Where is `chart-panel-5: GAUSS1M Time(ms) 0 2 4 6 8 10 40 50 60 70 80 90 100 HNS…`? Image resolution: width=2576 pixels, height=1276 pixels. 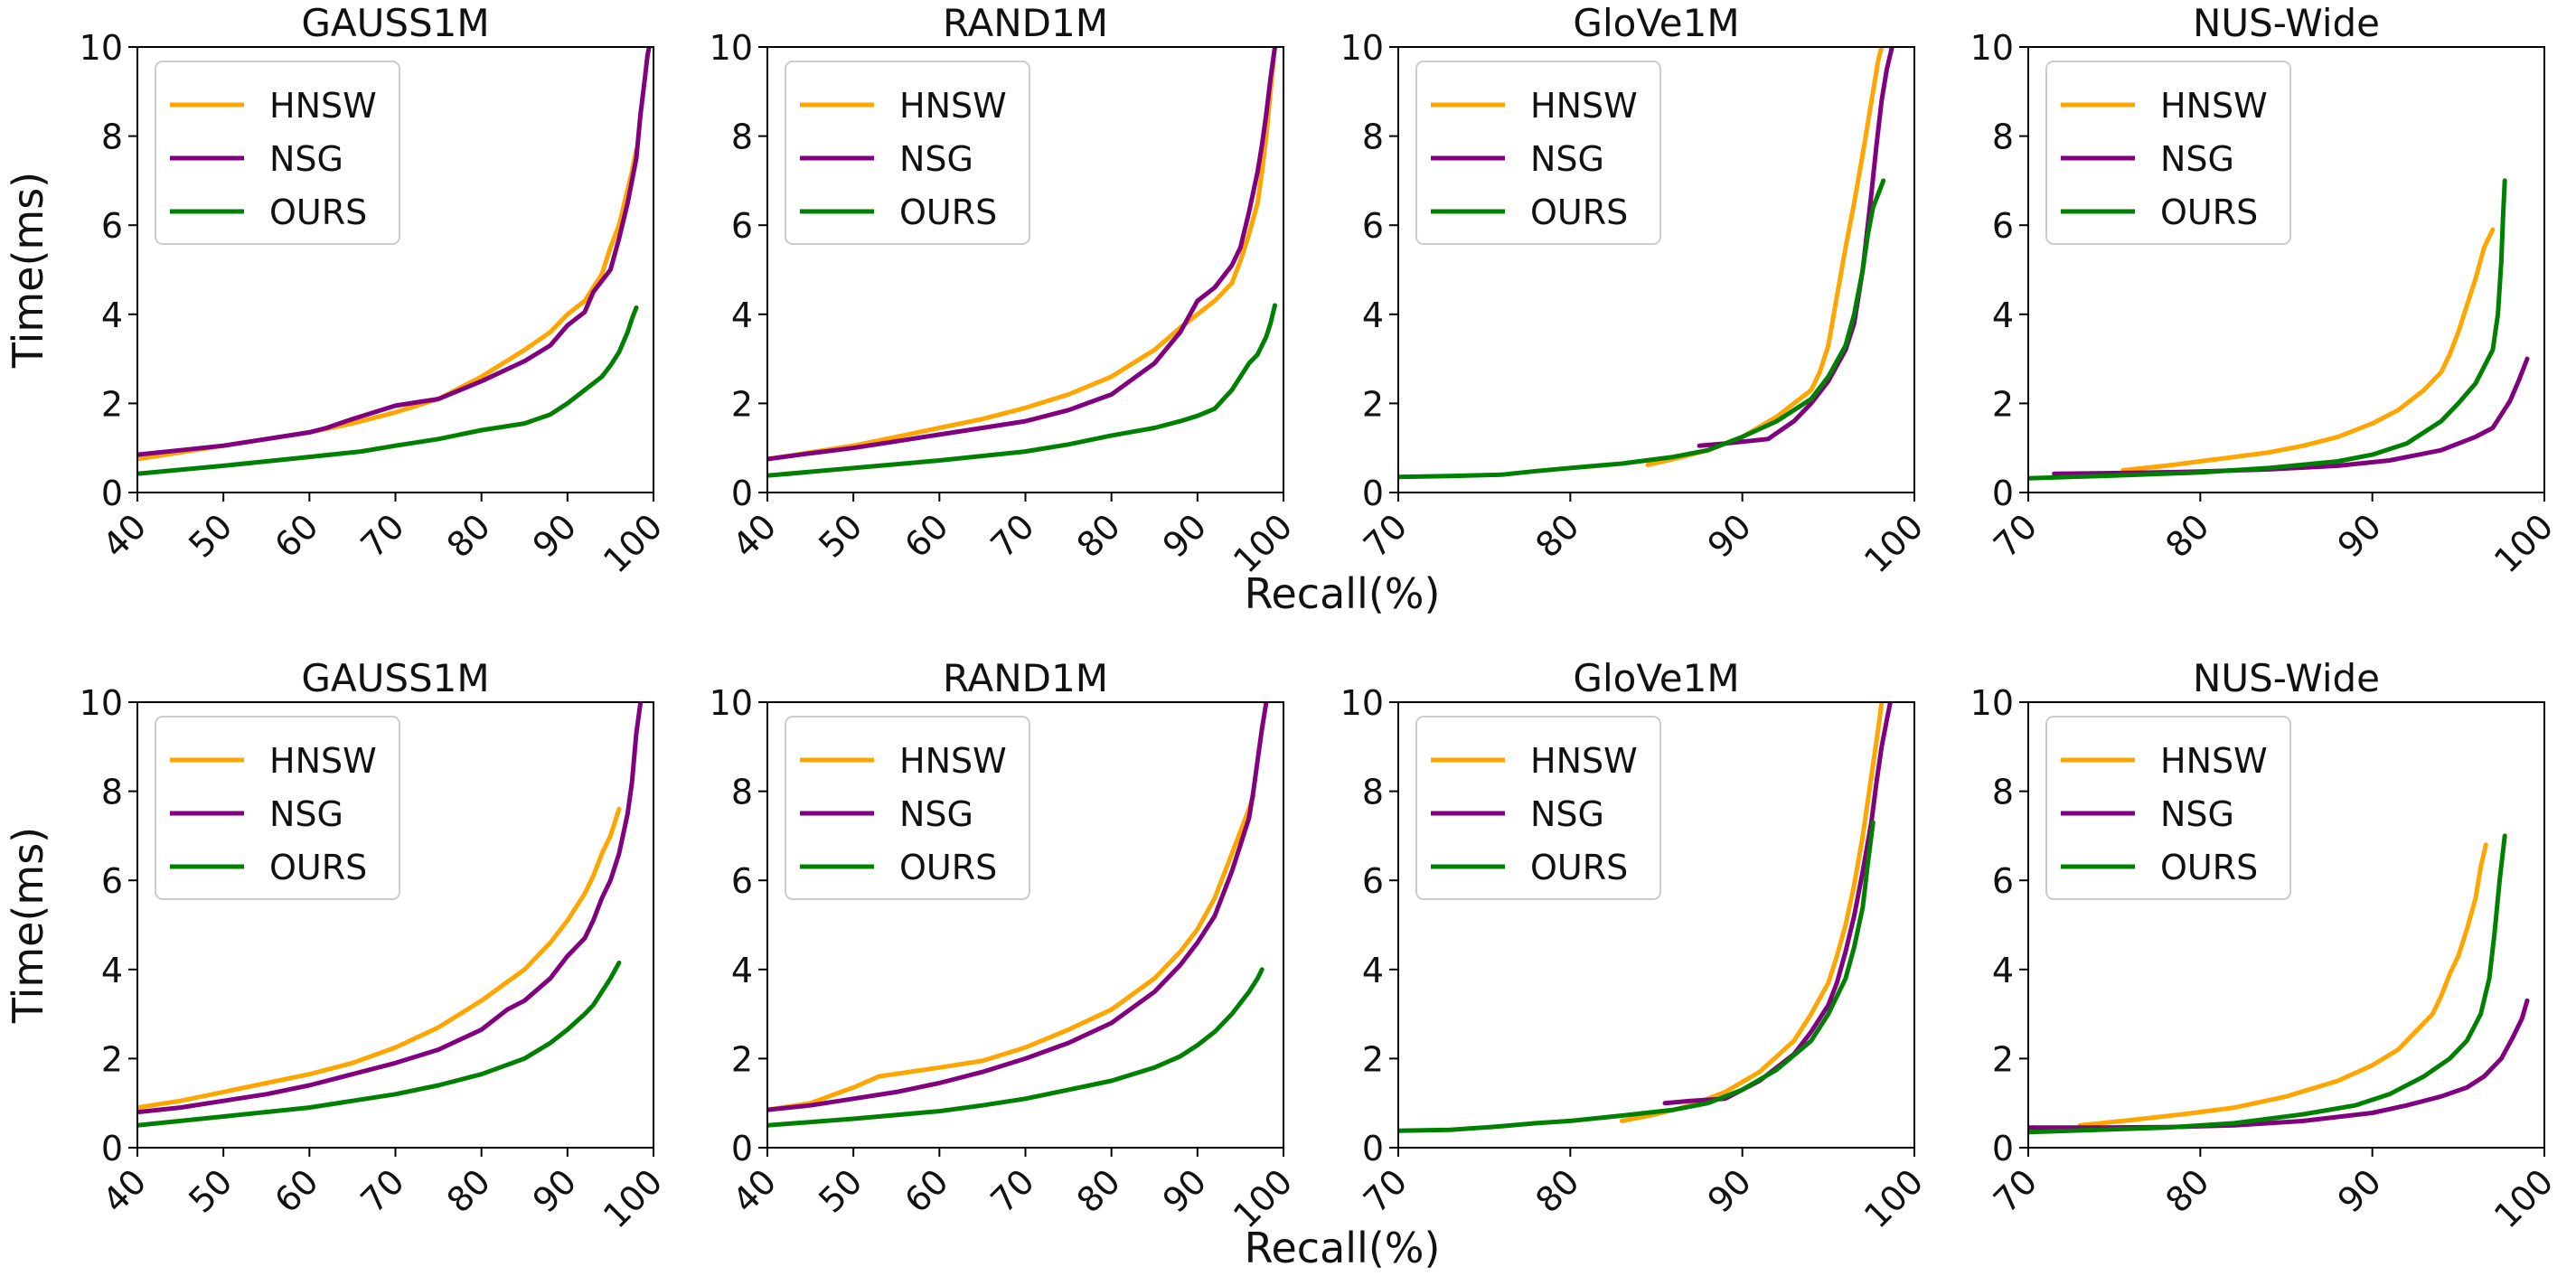
chart-panel-5: GAUSS1M Time(ms) 0 2 4 6 8 10 40 50 60 70 80 90 100 HNS… is located at coordinates (337, 946).